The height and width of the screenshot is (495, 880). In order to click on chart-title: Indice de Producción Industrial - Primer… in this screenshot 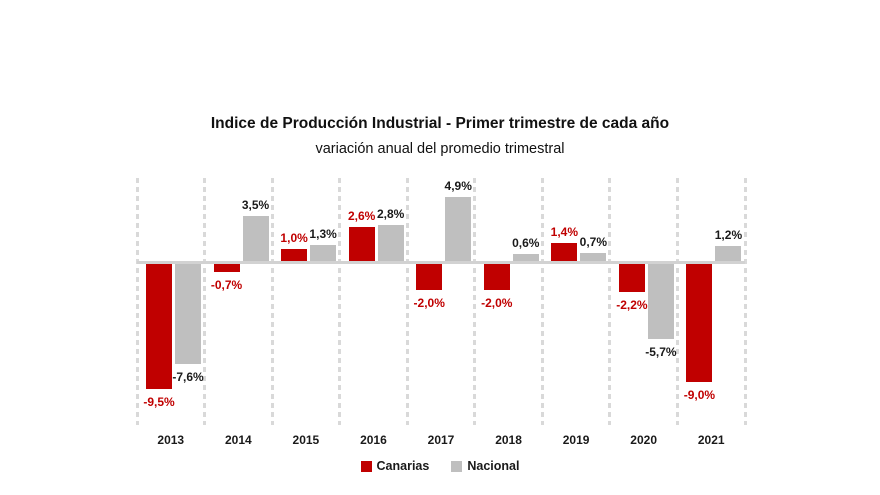, I will do `click(440, 123)`.